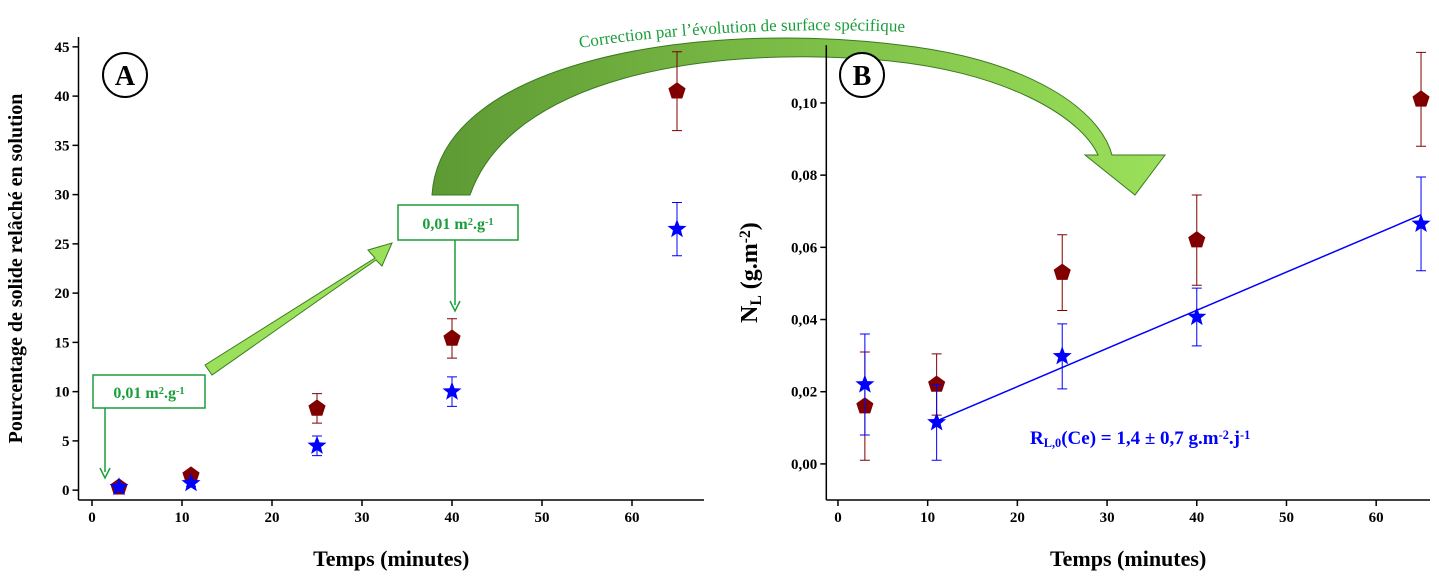 This screenshot has width=1439, height=579. Describe the element at coordinates (455, 306) in the screenshot. I see `box-2-arrowhead` at that location.